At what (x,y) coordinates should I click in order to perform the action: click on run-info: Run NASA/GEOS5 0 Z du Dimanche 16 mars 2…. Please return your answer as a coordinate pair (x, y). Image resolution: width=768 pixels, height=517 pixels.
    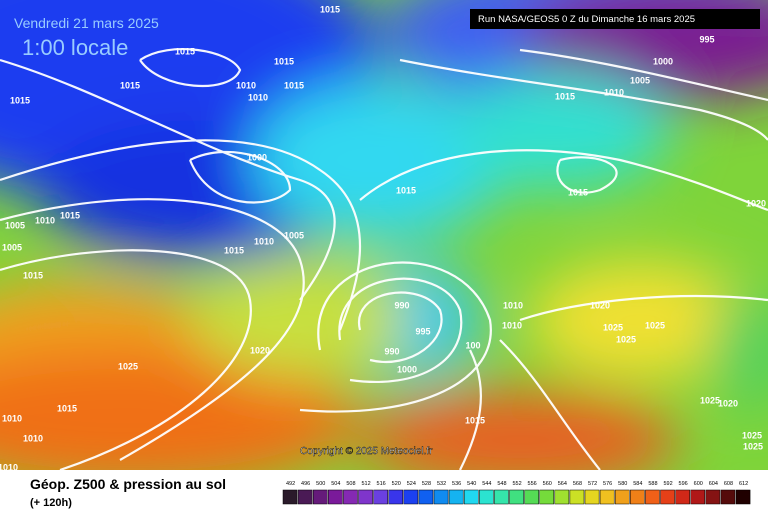
    Looking at the image, I should click on (586, 19).